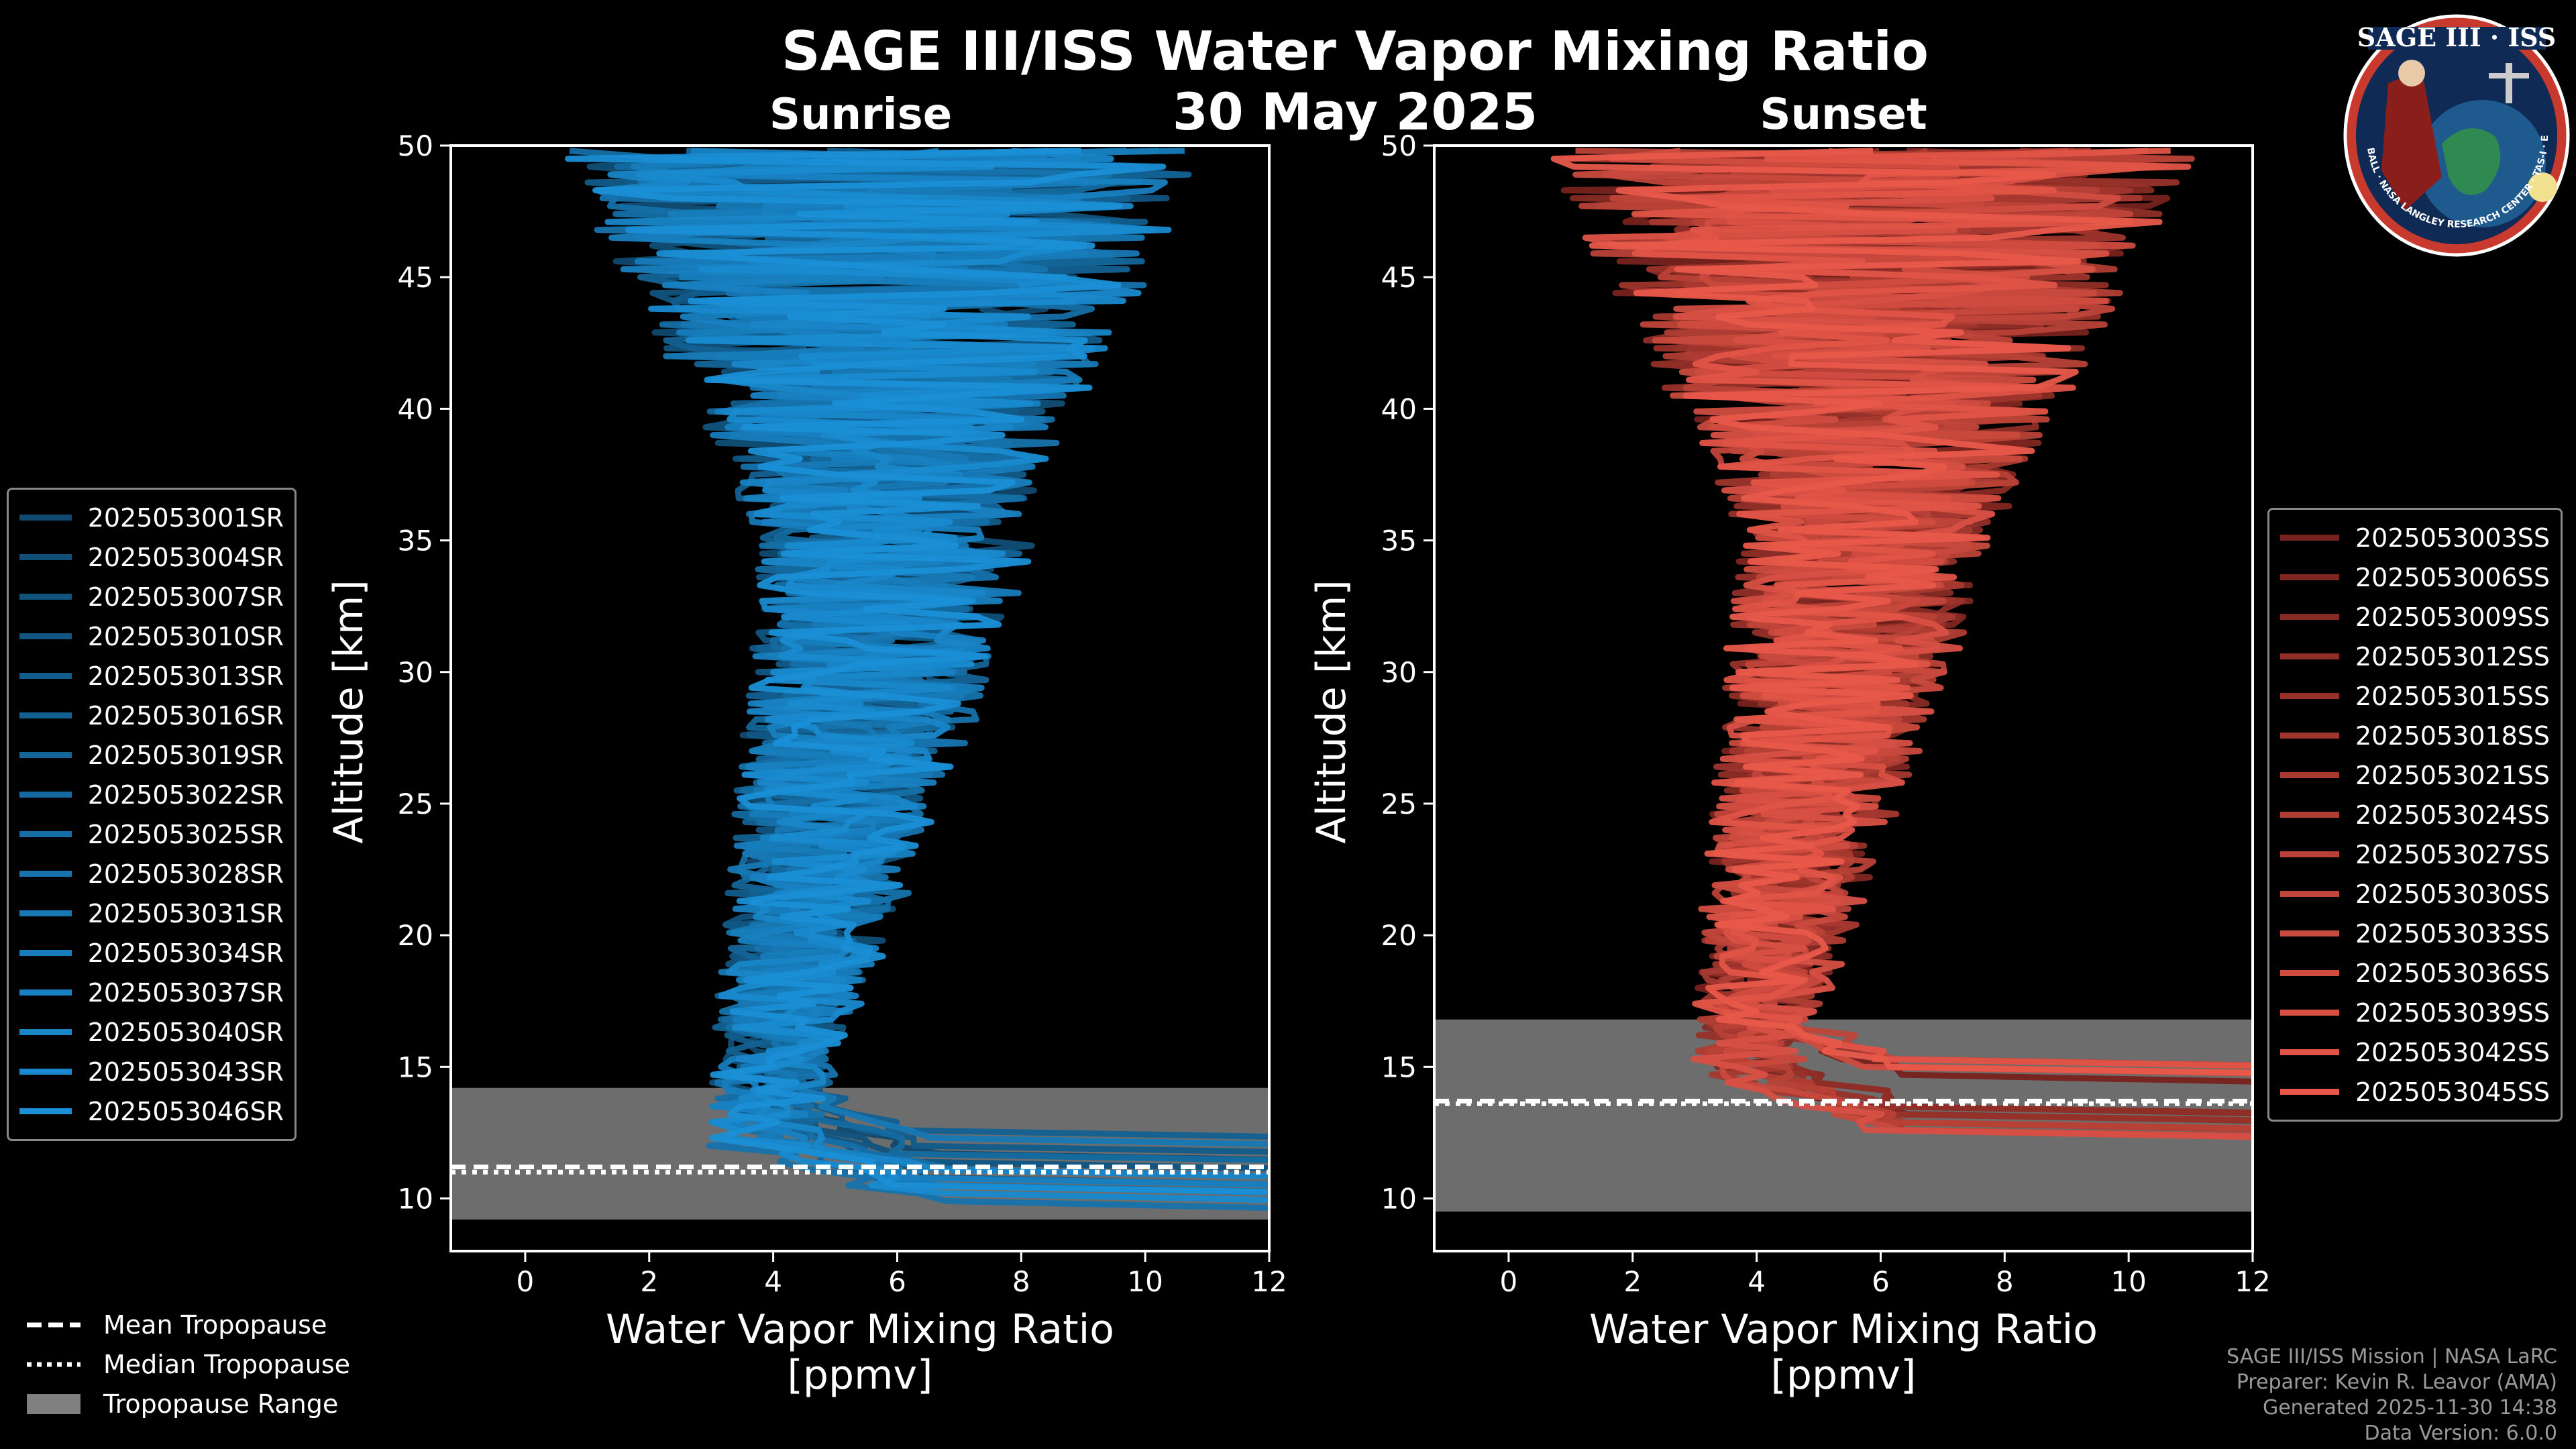  Describe the element at coordinates (185, 636) in the screenshot. I see `legend-label: 2025053010SR` at that location.